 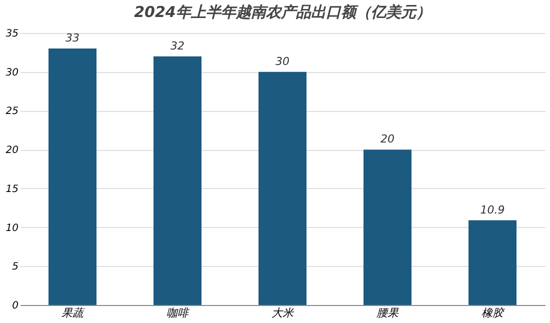 I want to click on x-tick-label: 大米, so click(x=283, y=313).